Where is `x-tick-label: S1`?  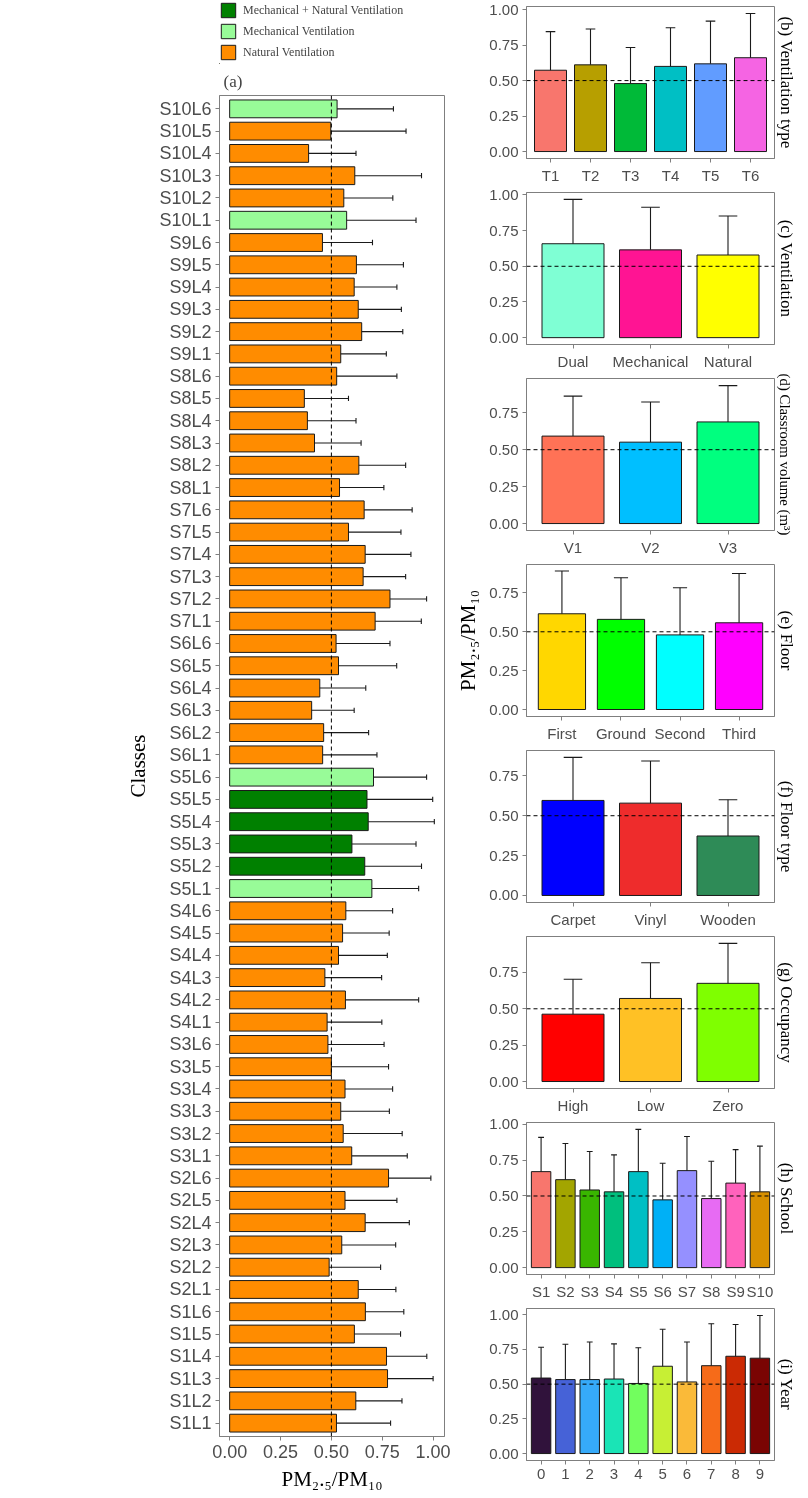
x-tick-label: S1 is located at coordinates (541, 1291).